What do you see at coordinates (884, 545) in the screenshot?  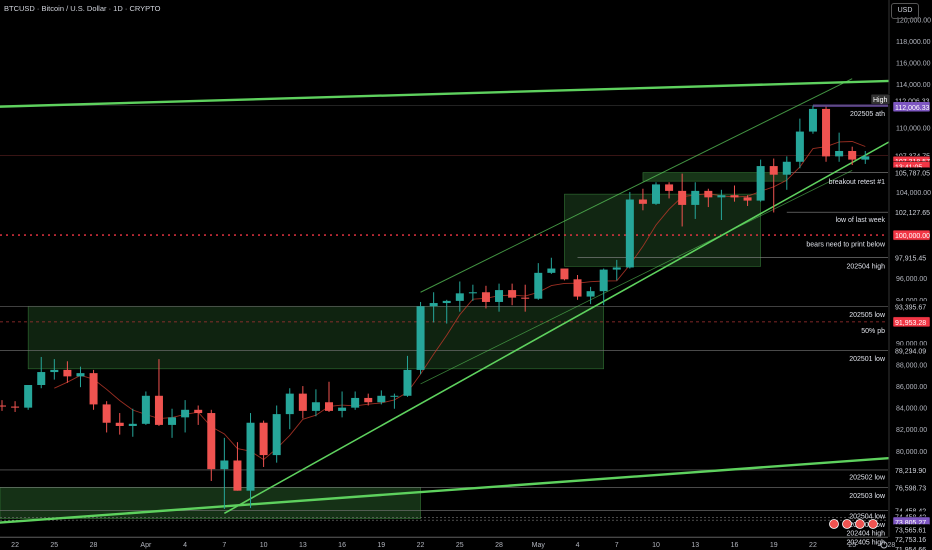 I see `settings-gear-icon` at bounding box center [884, 545].